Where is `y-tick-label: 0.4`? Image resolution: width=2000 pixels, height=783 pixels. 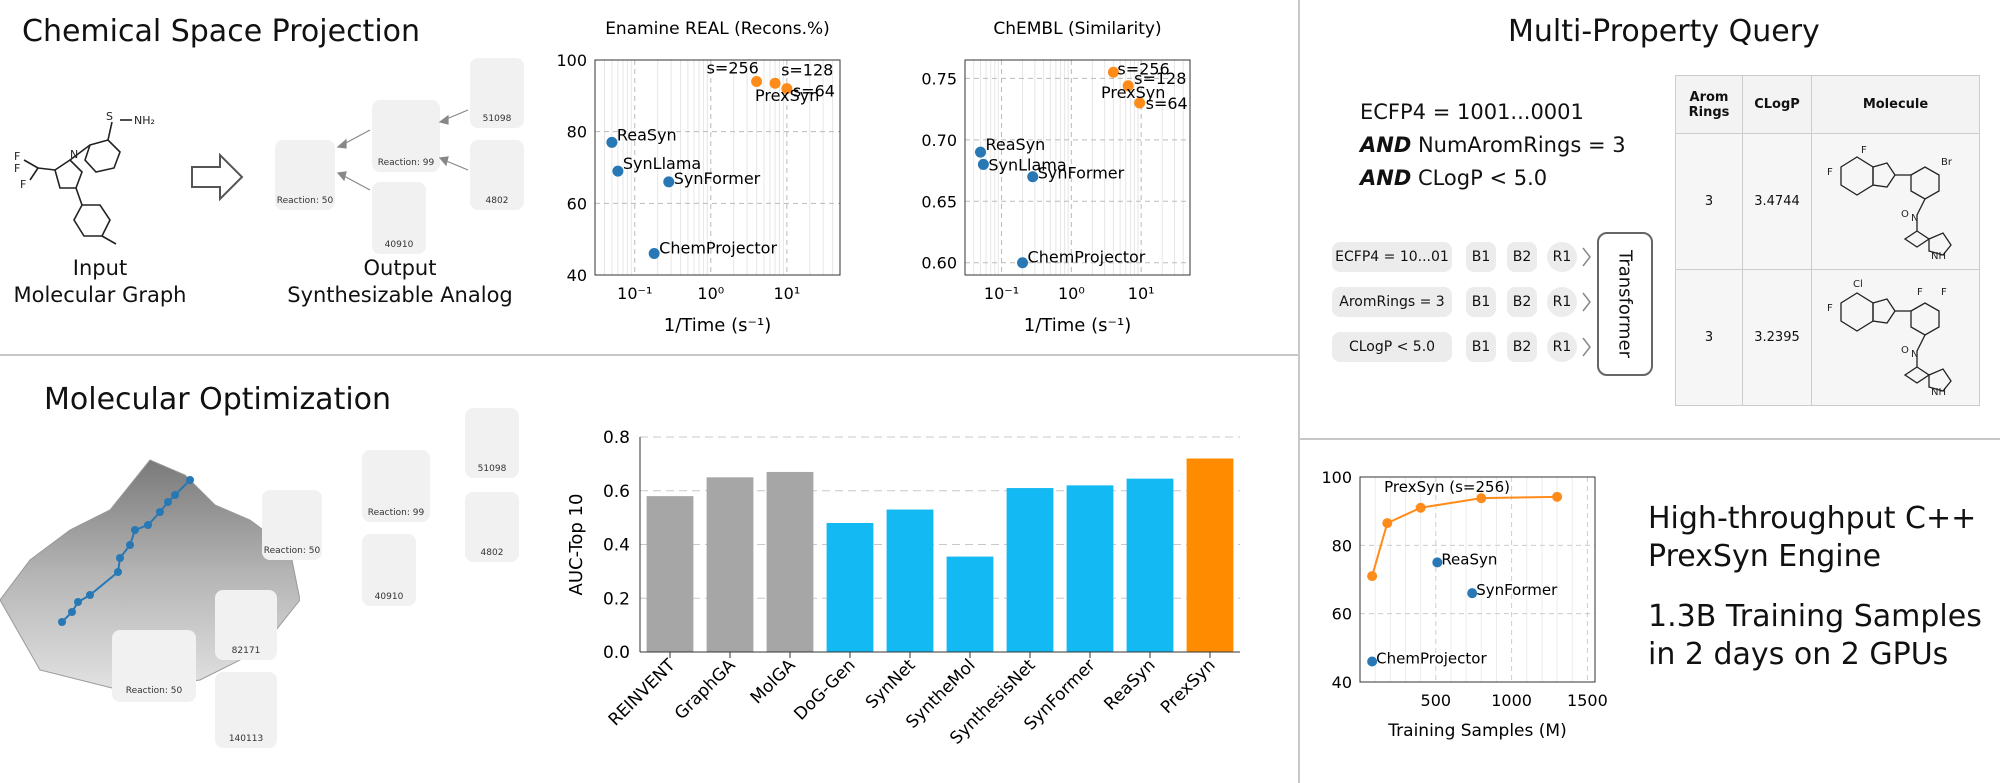
y-tick-label: 0.4 is located at coordinates (616, 546).